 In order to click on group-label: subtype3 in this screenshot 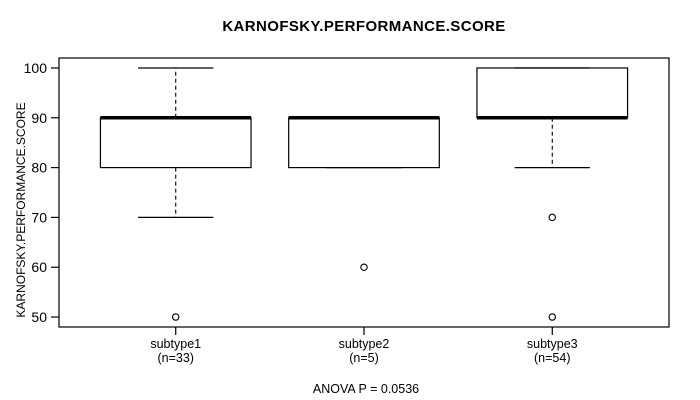, I will do `click(552, 344)`.